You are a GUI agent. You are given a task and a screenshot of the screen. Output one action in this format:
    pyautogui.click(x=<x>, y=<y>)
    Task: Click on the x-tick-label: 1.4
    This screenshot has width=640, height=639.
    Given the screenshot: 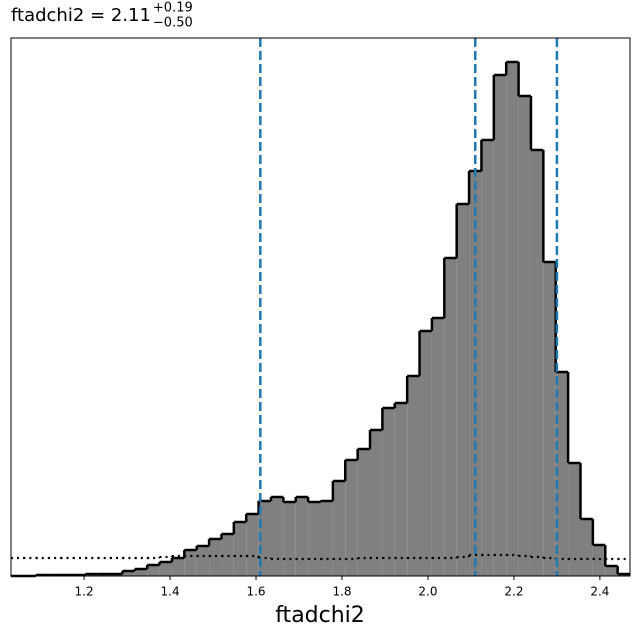 What is the action you would take?
    pyautogui.click(x=170, y=592)
    